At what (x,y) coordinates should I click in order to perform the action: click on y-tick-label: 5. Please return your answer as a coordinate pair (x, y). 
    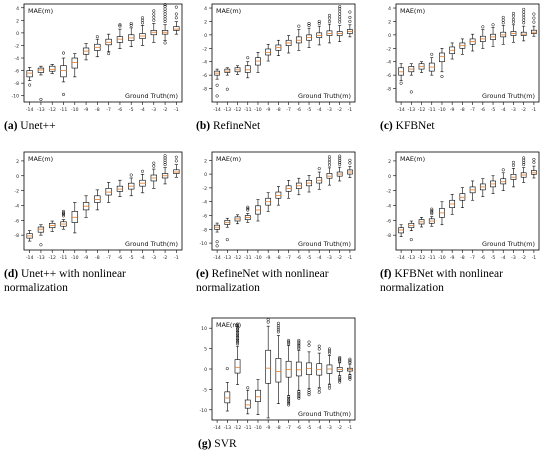
    Looking at the image, I should click on (205, 350).